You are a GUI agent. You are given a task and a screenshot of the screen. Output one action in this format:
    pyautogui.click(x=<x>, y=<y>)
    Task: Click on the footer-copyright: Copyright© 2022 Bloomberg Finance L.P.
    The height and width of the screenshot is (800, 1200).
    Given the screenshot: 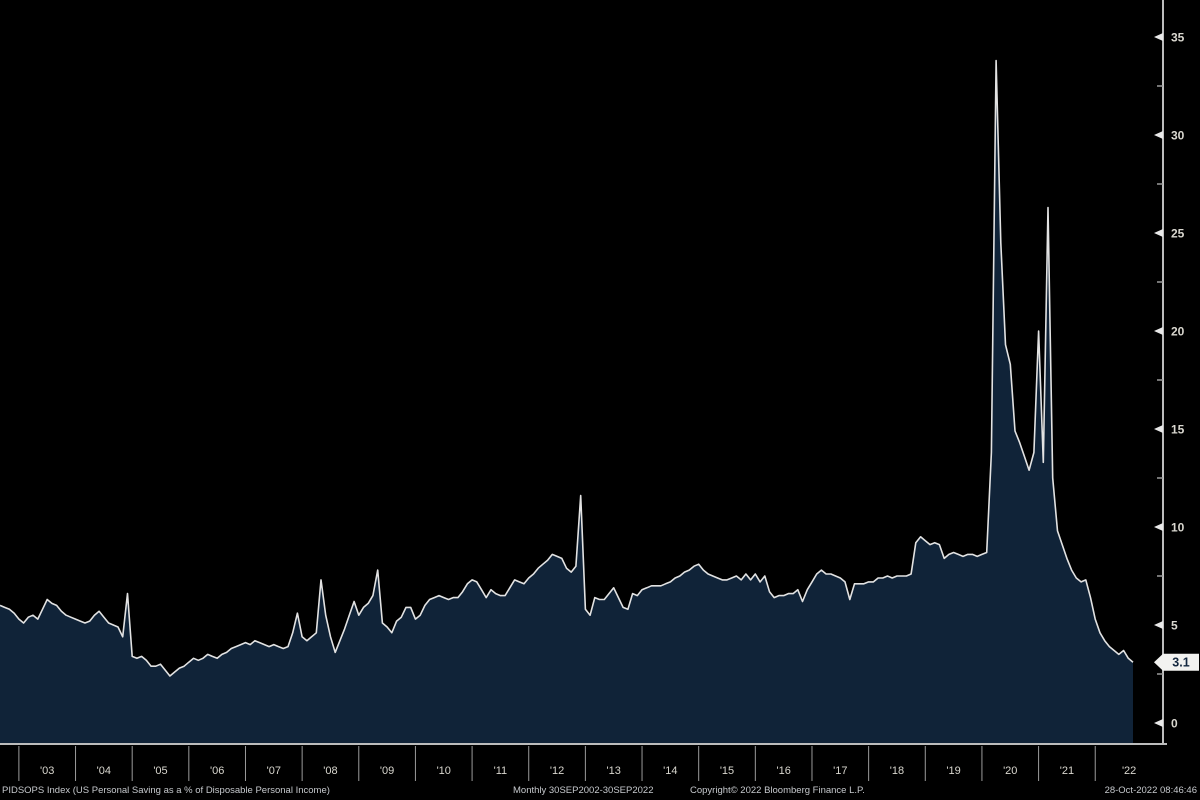 What is the action you would take?
    pyautogui.click(x=777, y=790)
    